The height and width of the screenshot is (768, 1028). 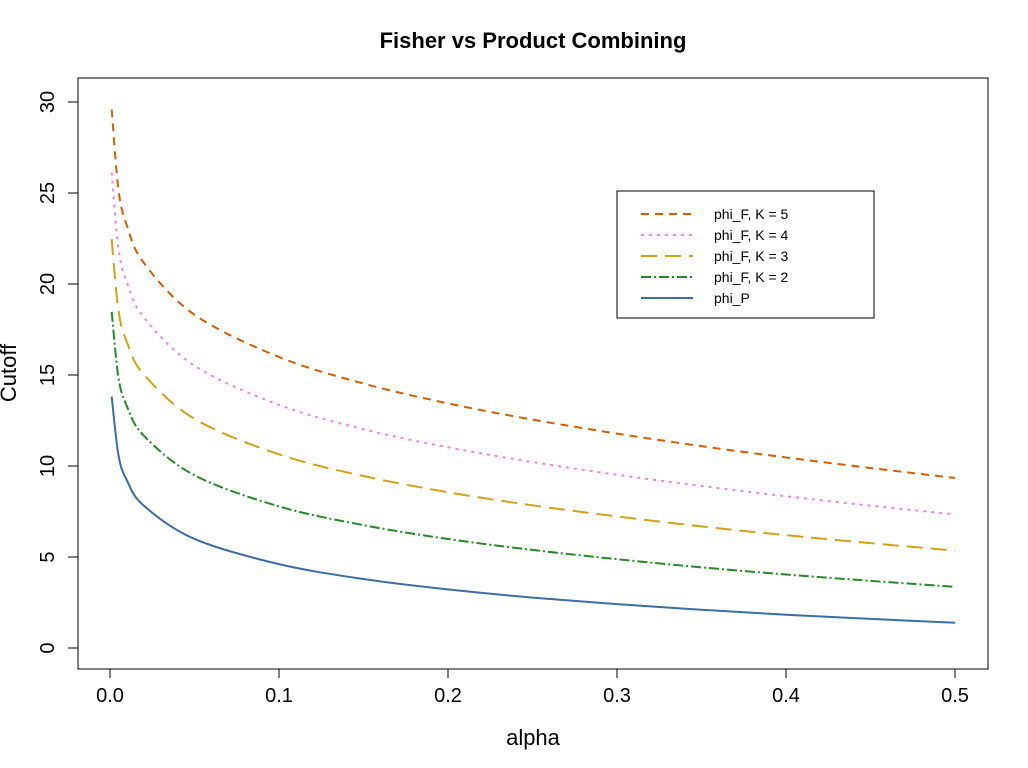 I want to click on y-tick-label: 10, so click(x=48, y=466).